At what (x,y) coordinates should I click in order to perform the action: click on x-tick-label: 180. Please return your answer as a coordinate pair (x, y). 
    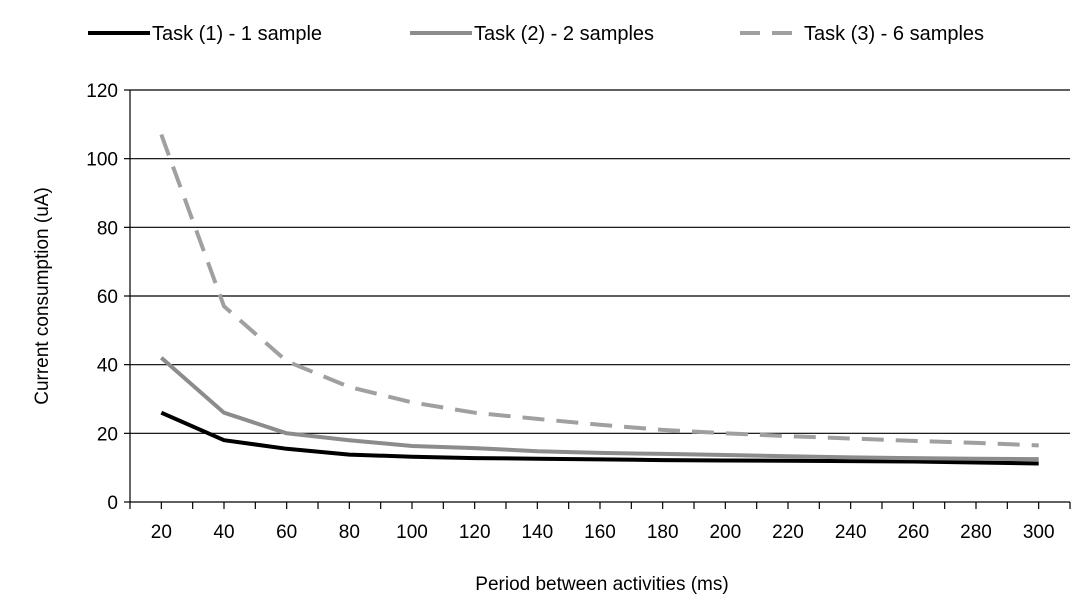
    Looking at the image, I should click on (663, 532).